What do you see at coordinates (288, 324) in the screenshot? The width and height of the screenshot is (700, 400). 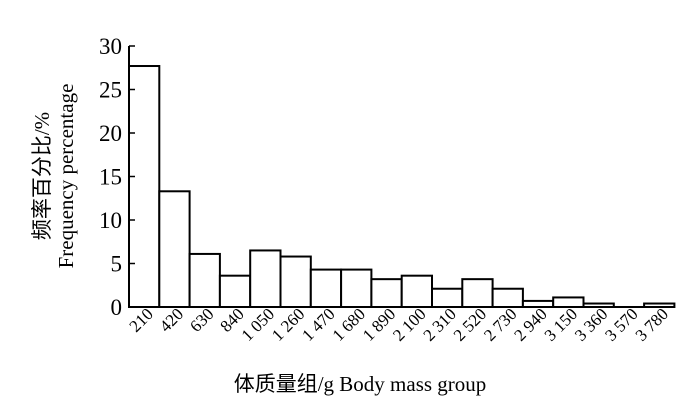 I see `x-tick-label: 1 260` at bounding box center [288, 324].